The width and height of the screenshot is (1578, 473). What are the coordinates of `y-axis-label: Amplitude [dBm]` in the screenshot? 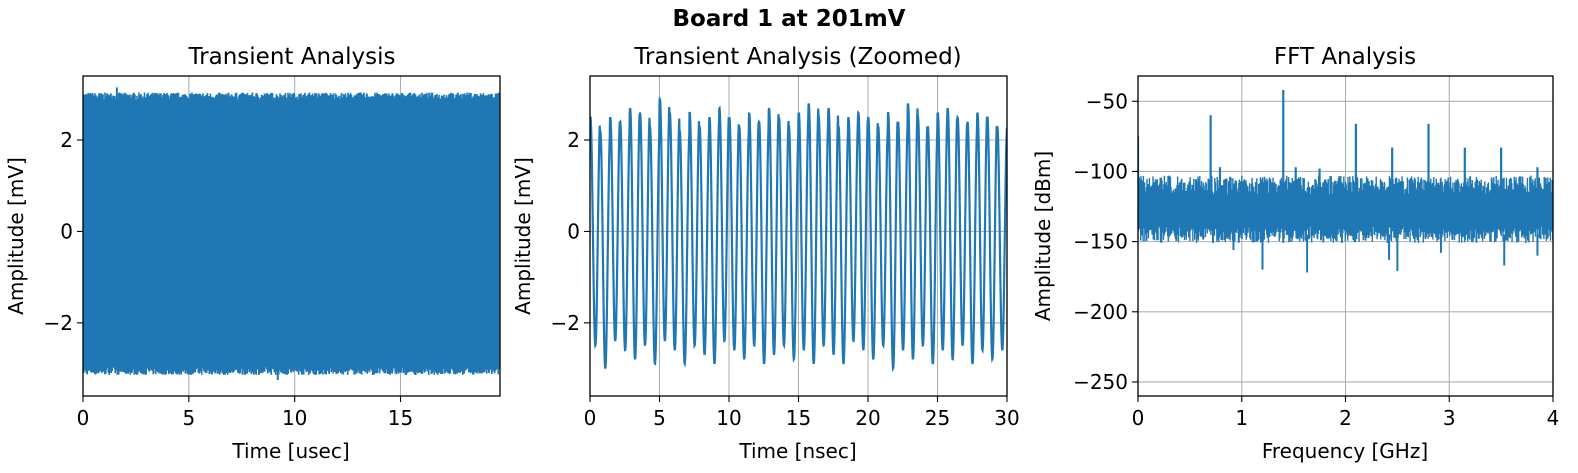 It's located at (1043, 236).